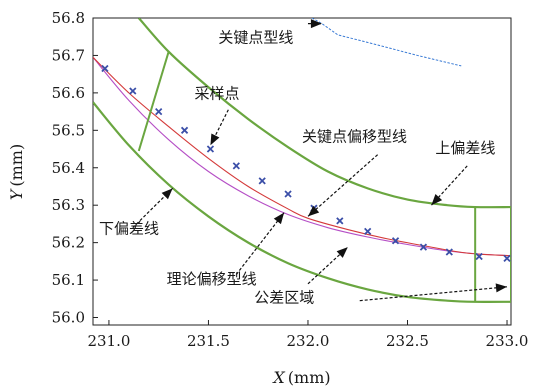 The height and width of the screenshot is (390, 534). Describe the element at coordinates (68, 18) in the screenshot. I see `y-tick-label: 56.8` at that location.